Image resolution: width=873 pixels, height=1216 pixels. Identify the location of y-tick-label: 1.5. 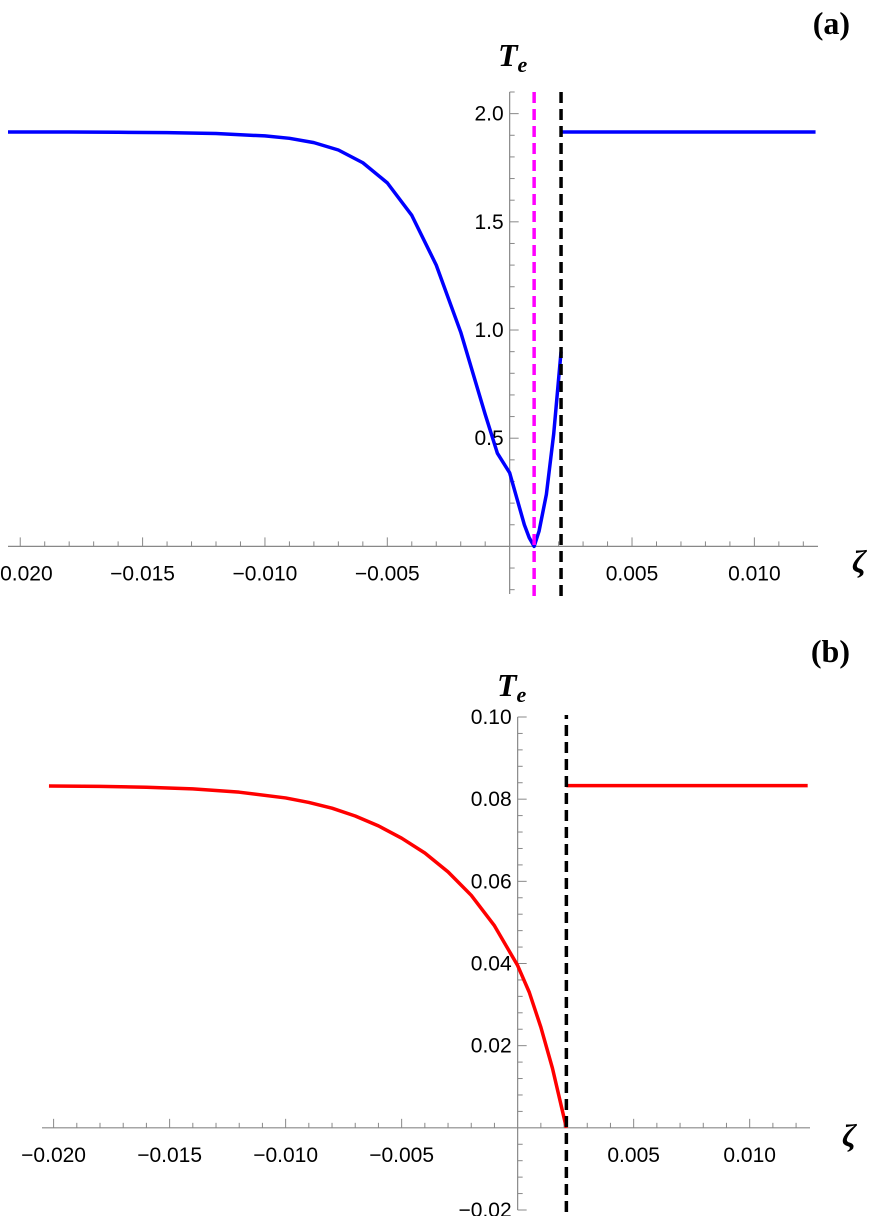
(488, 222).